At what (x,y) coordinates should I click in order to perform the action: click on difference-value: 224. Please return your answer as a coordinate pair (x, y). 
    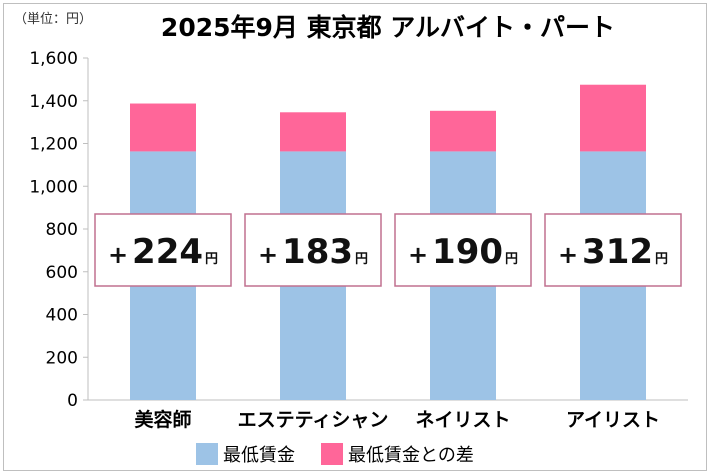
    Looking at the image, I should click on (167, 252).